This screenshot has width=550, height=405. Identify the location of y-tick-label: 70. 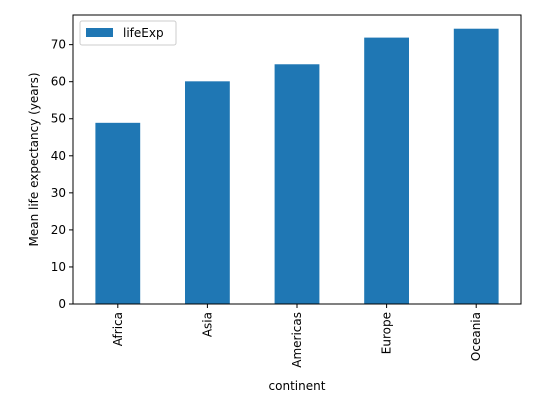
(58, 45).